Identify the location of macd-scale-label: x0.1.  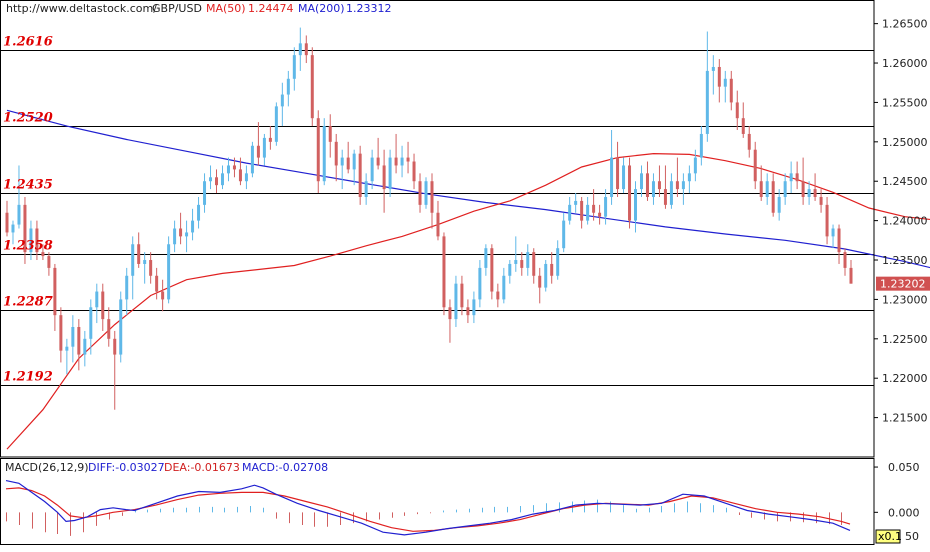
(890, 536).